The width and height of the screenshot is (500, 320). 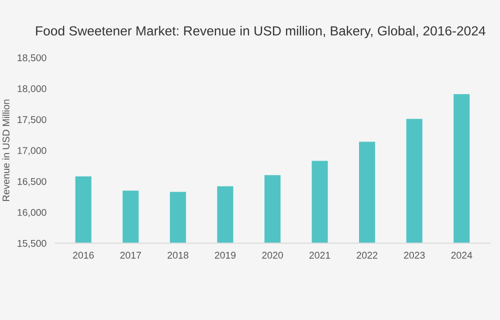 What do you see at coordinates (32, 151) in the screenshot?
I see `y-tick-label: 17,000` at bounding box center [32, 151].